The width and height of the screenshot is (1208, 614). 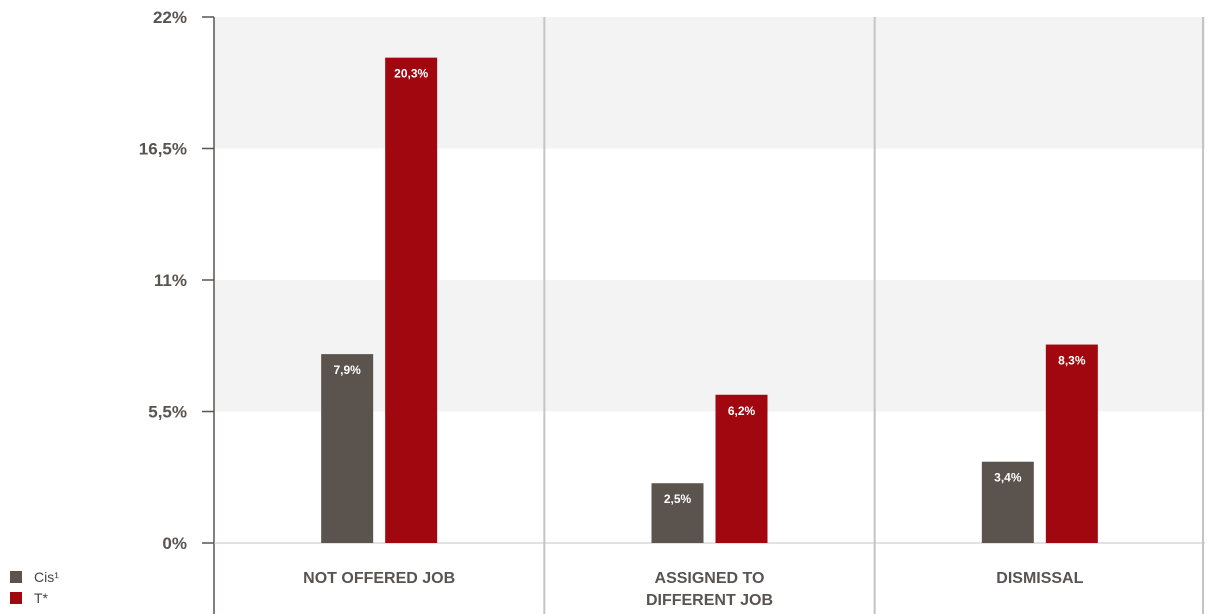 I want to click on legend-item-t: T*, so click(x=34, y=597).